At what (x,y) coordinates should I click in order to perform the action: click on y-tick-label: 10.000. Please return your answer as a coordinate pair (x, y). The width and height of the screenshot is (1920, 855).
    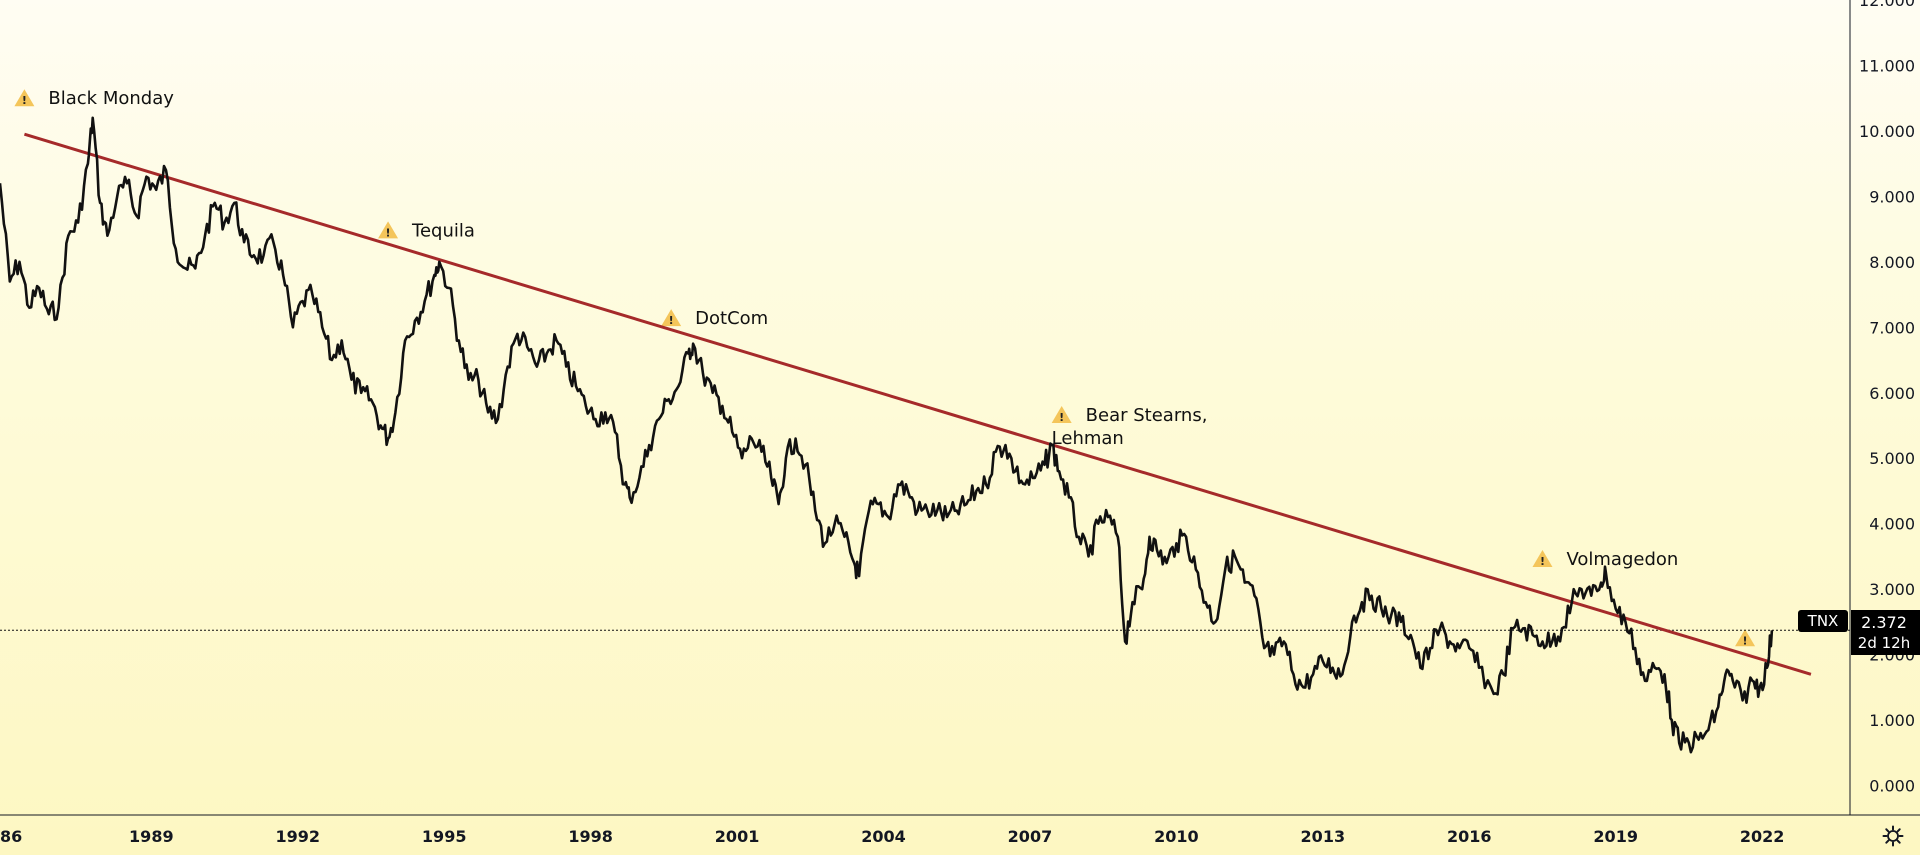
    Looking at the image, I should click on (1887, 131).